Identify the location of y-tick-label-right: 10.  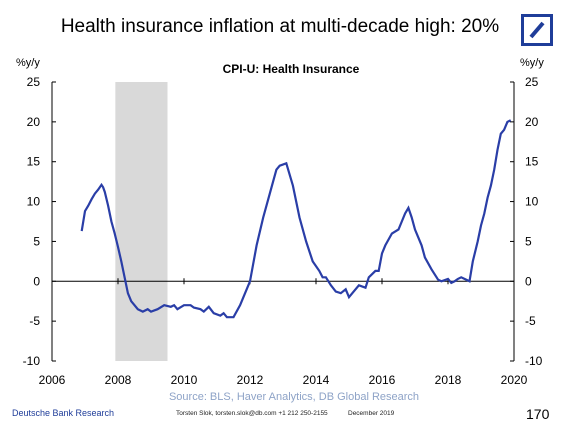
(532, 202).